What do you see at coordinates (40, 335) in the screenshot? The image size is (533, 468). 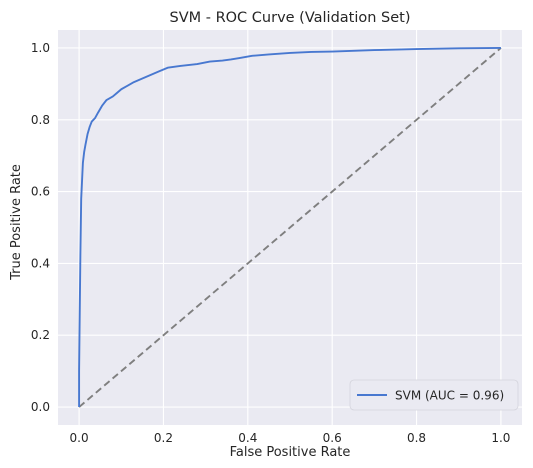 I see `y-tick-label: 0.2` at bounding box center [40, 335].